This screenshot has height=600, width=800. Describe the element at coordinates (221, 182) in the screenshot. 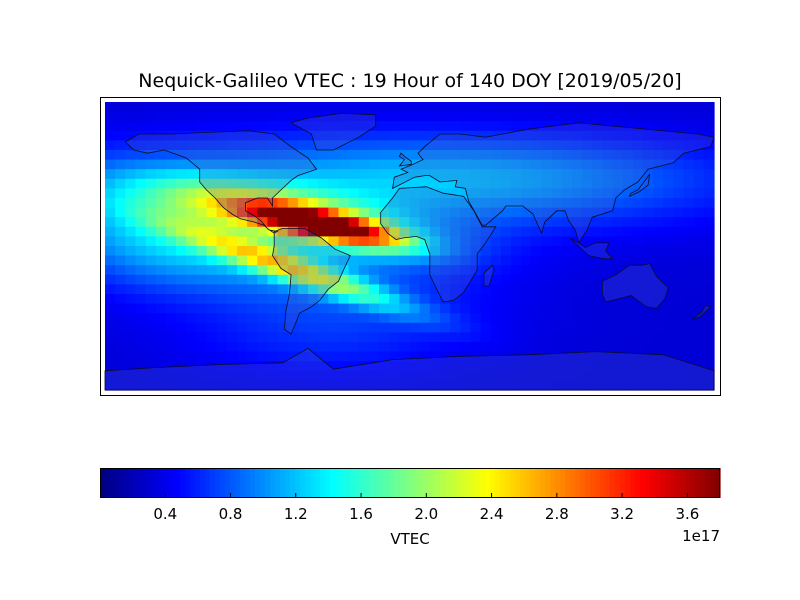

I see `landmass-north-america` at that location.